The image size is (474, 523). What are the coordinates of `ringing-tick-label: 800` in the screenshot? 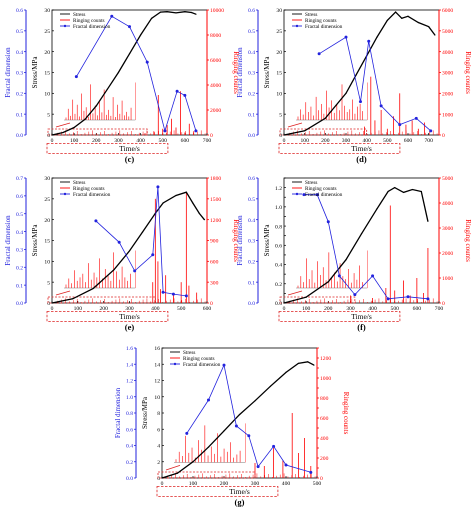 It's located at (324, 399).